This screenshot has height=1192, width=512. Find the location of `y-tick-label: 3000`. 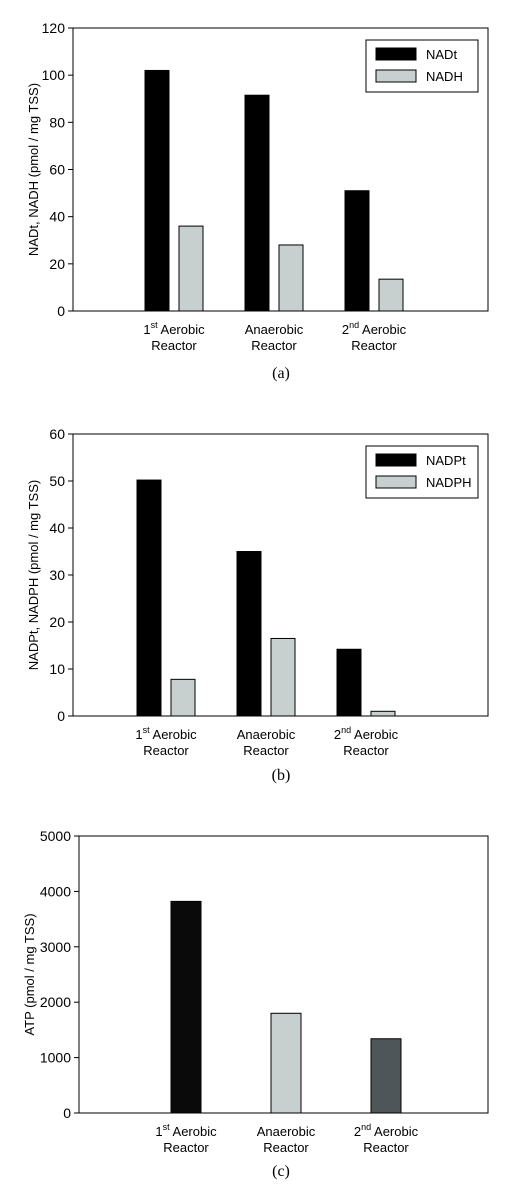

y-tick-label: 3000 is located at coordinates (55, 947).